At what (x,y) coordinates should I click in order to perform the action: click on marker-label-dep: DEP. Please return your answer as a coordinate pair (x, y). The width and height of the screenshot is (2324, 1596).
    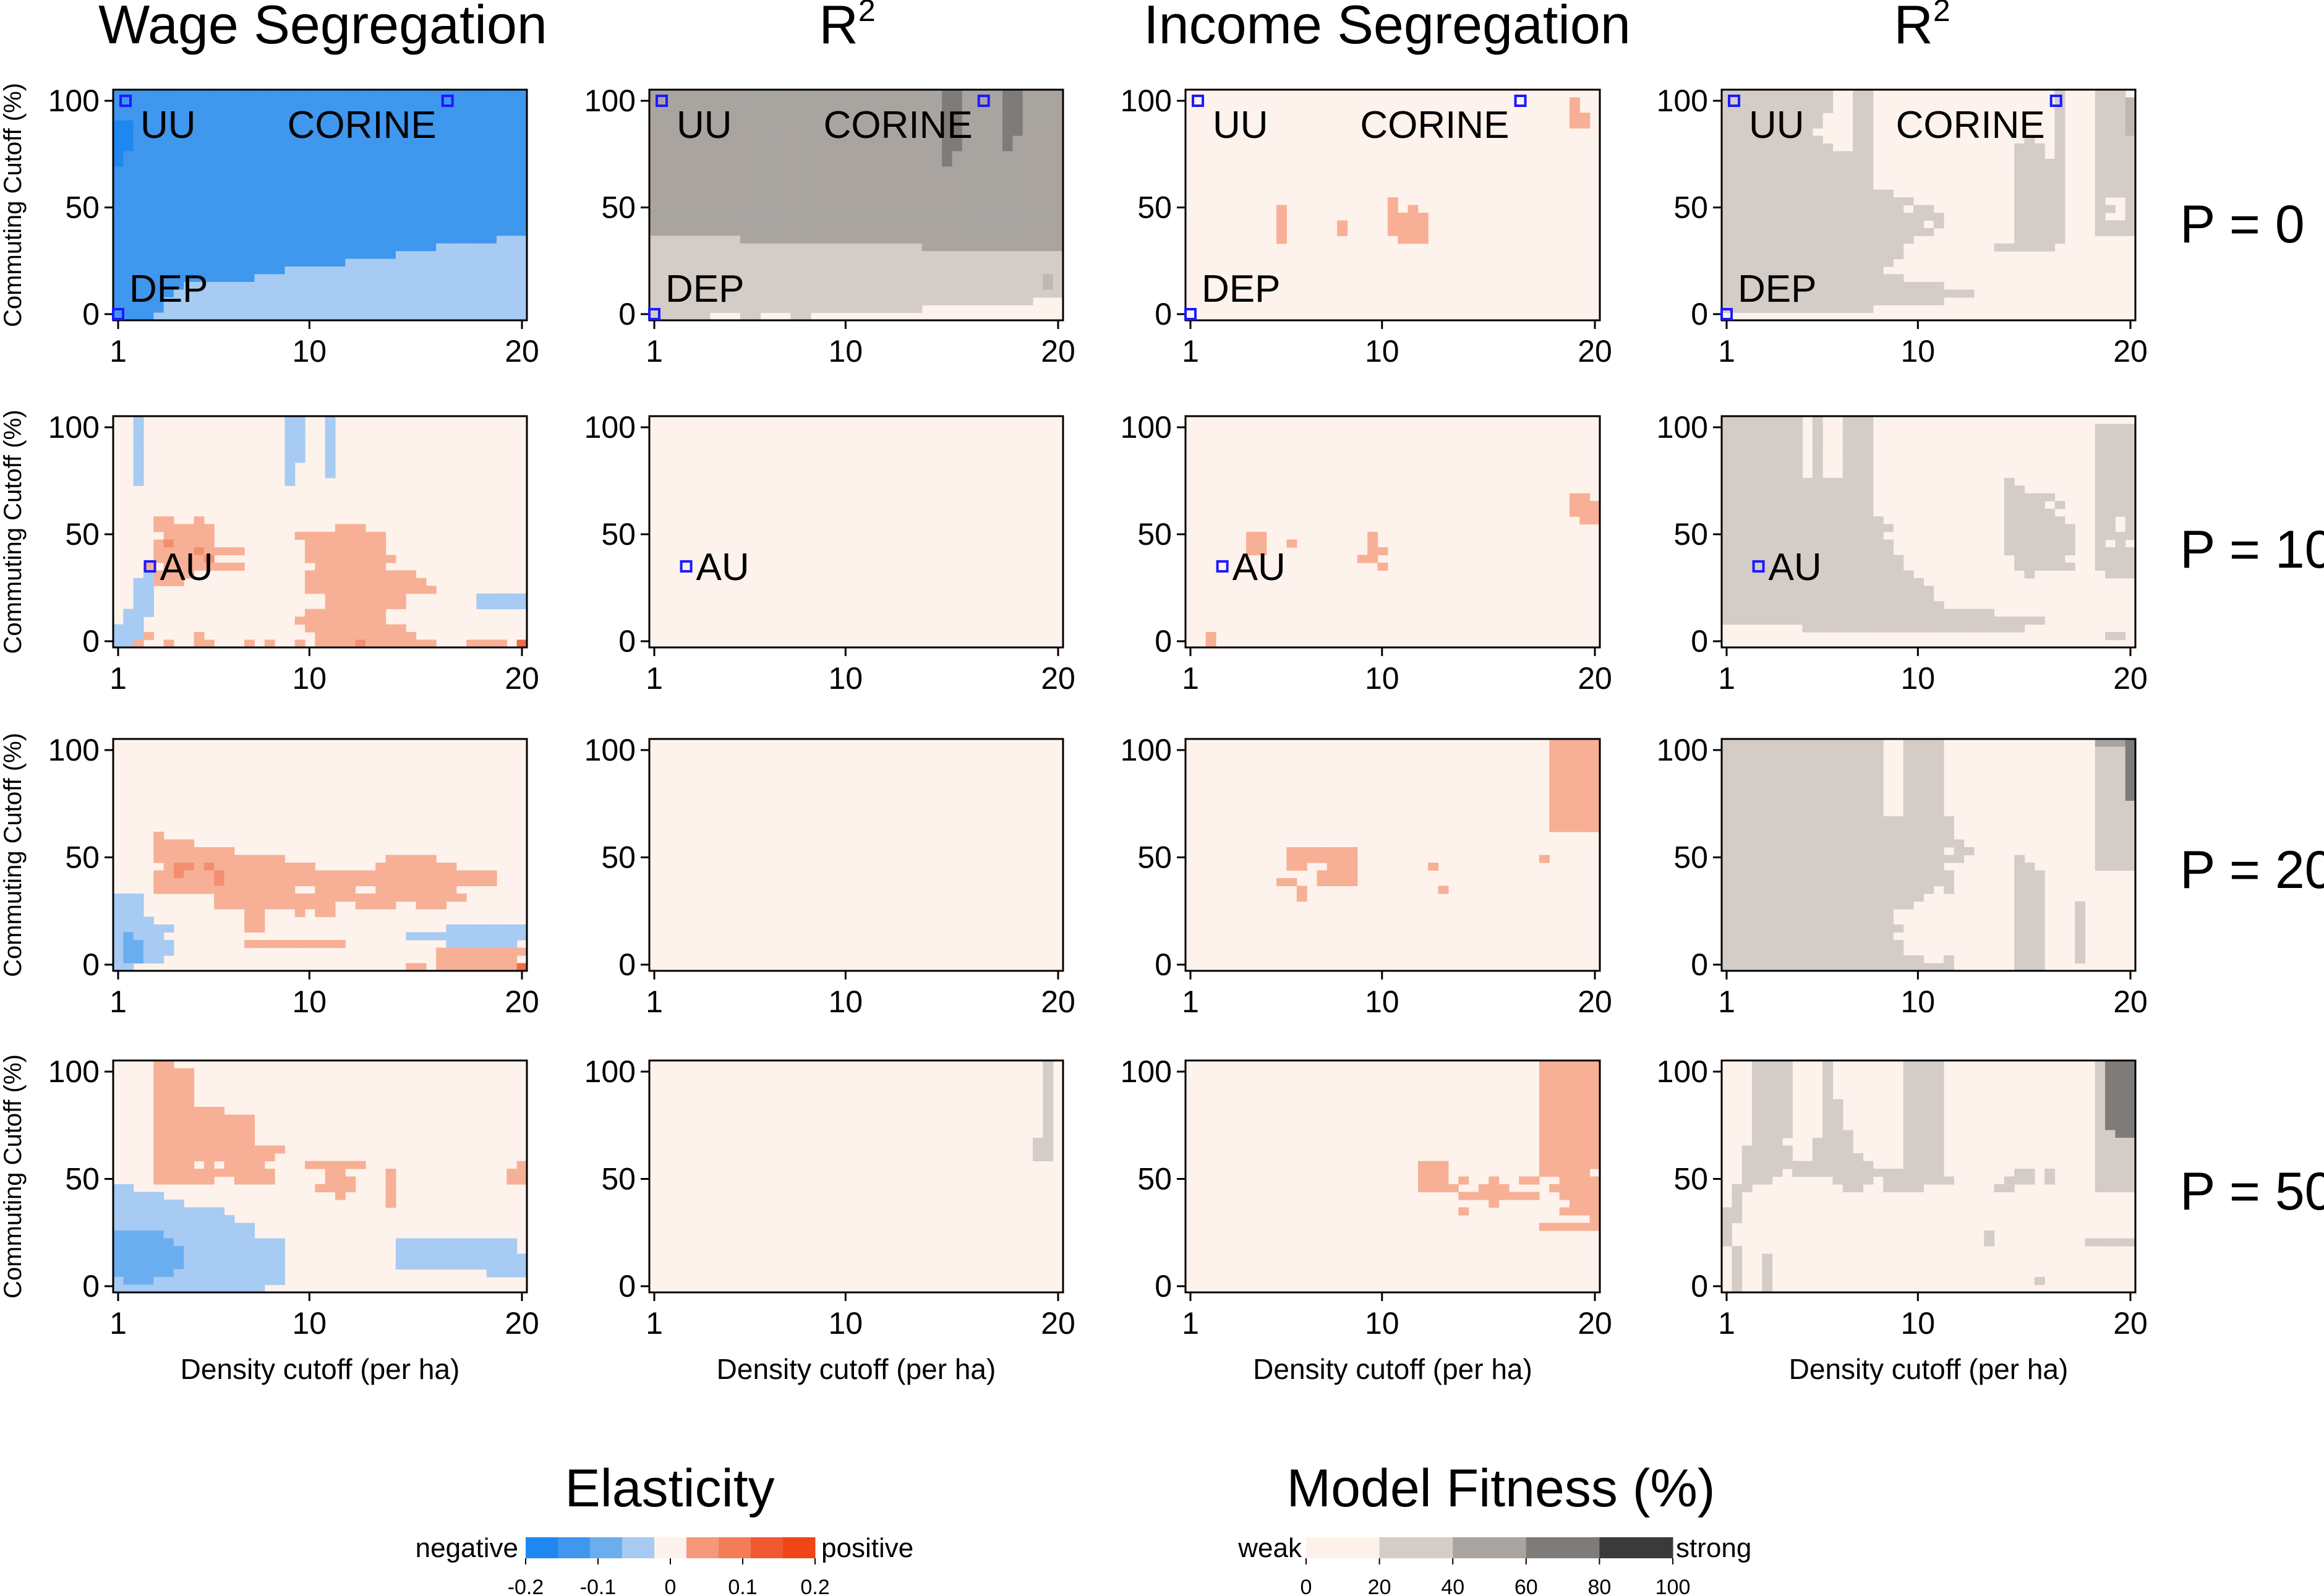
    Looking at the image, I should click on (168, 289).